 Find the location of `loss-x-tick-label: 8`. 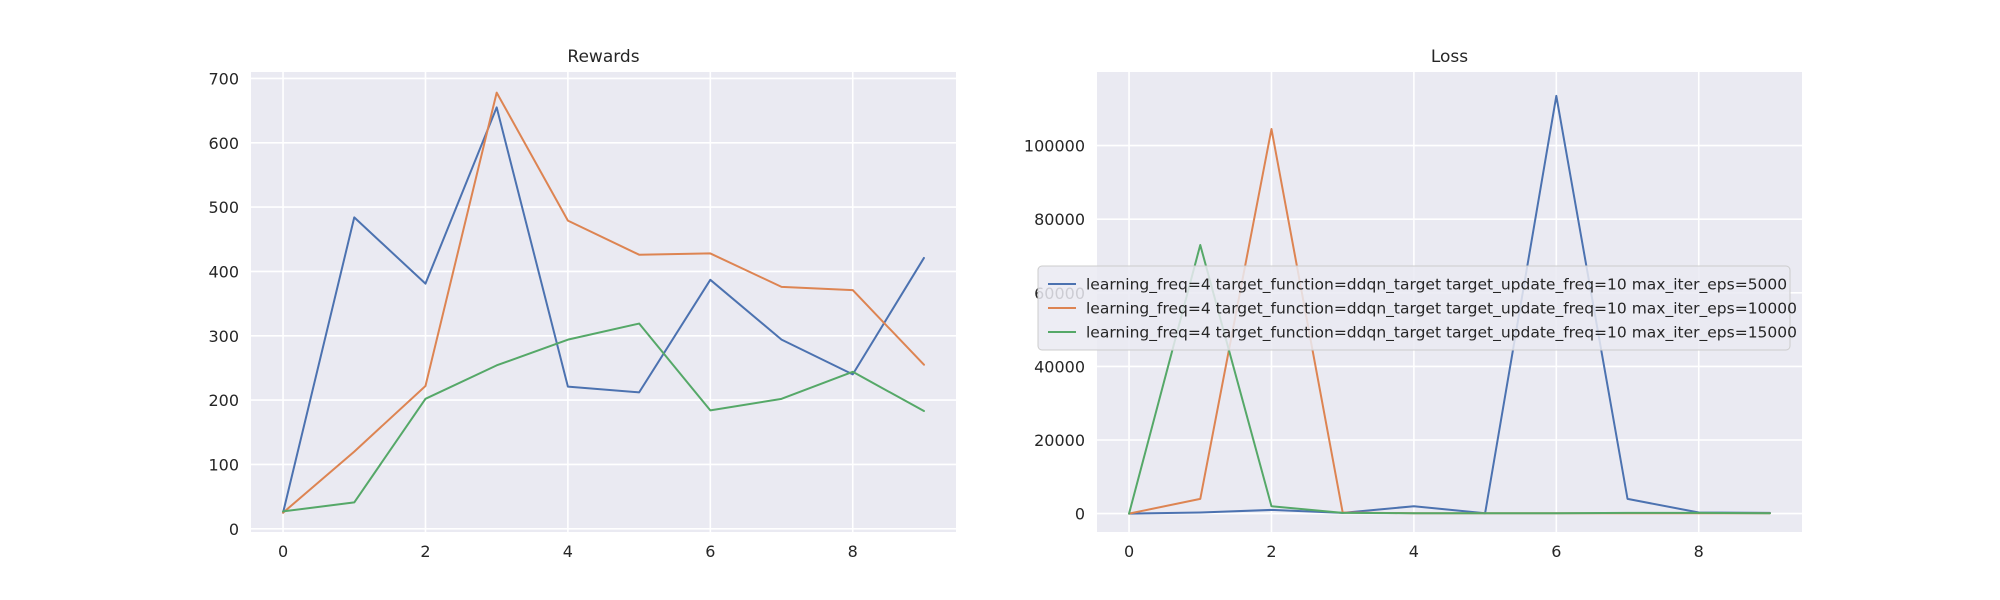

loss-x-tick-label: 8 is located at coordinates (1699, 551).